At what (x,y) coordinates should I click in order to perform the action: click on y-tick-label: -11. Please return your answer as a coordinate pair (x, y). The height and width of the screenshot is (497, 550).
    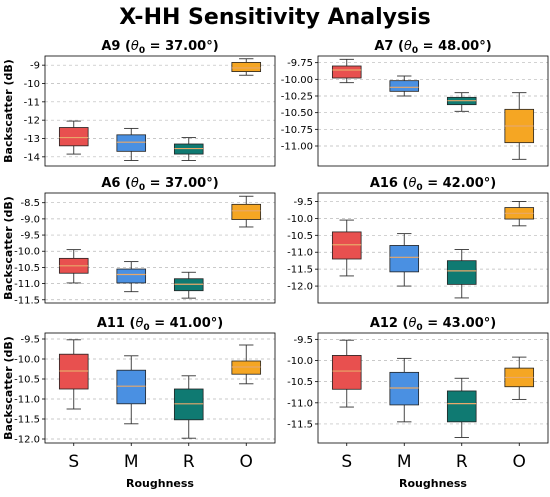
    Looking at the image, I should click on (32, 102).